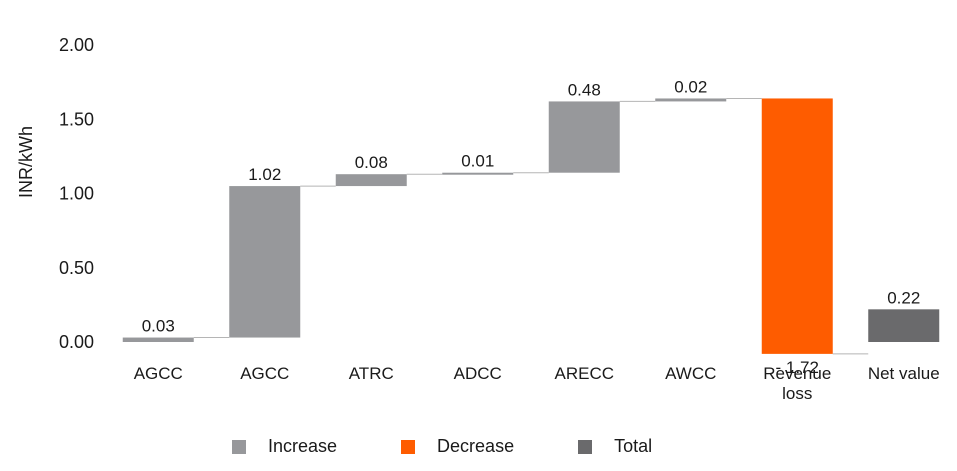 Image resolution: width=957 pixels, height=471 pixels. Describe the element at coordinates (264, 174) in the screenshot. I see `data-label: 1.02` at that location.